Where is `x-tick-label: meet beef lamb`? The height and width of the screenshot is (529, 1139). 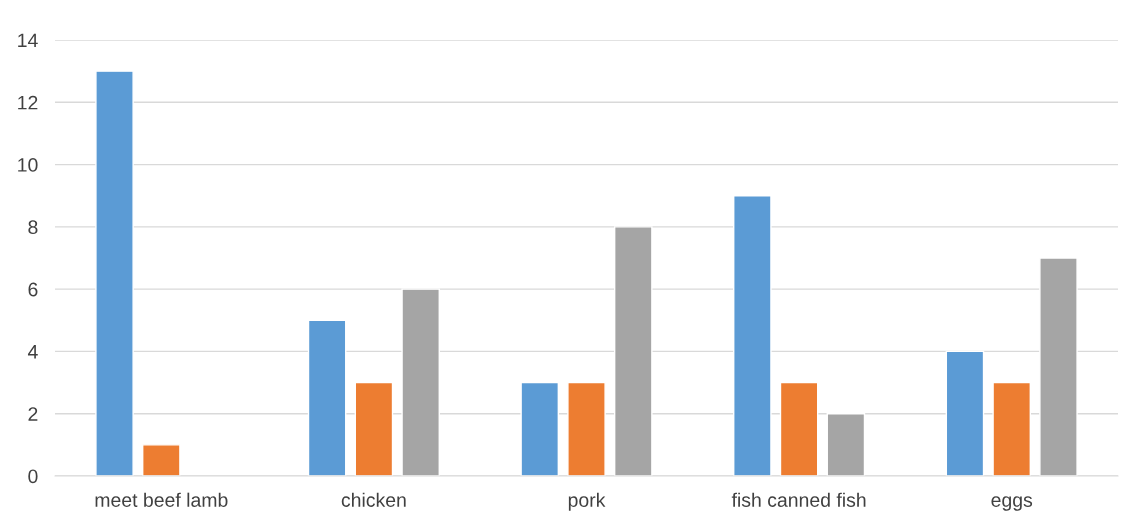 x-tick-label: meet beef lamb is located at coordinates (161, 499).